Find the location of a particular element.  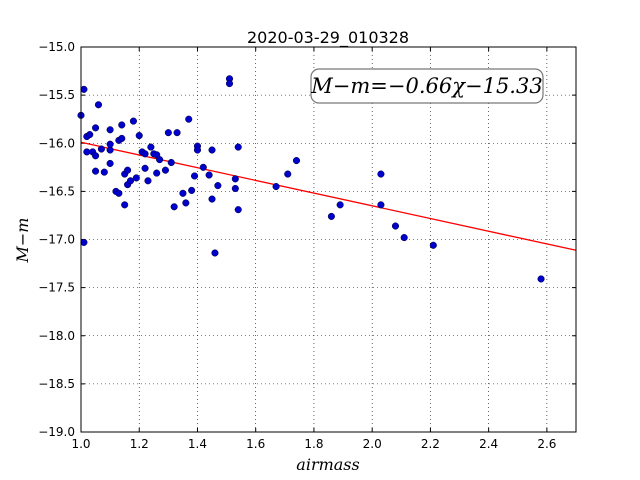

x-tick-label: 1.2 is located at coordinates (139, 444).